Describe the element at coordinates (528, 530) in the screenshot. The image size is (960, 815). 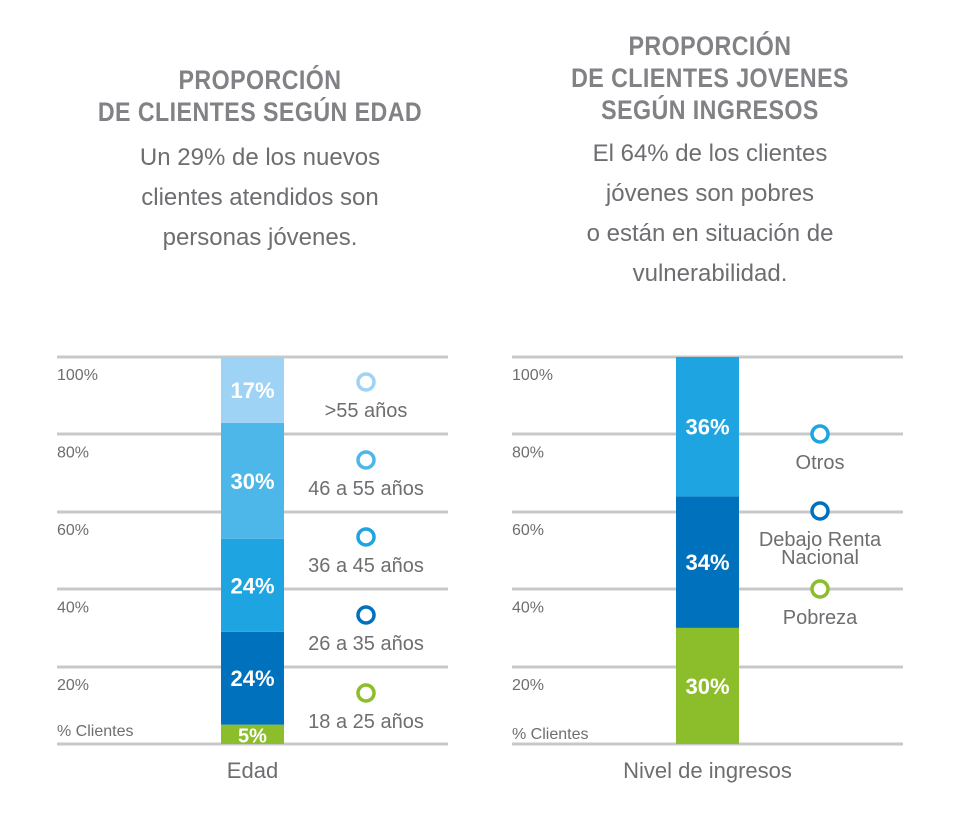
I see `chart2-ytick-label: 60%` at that location.